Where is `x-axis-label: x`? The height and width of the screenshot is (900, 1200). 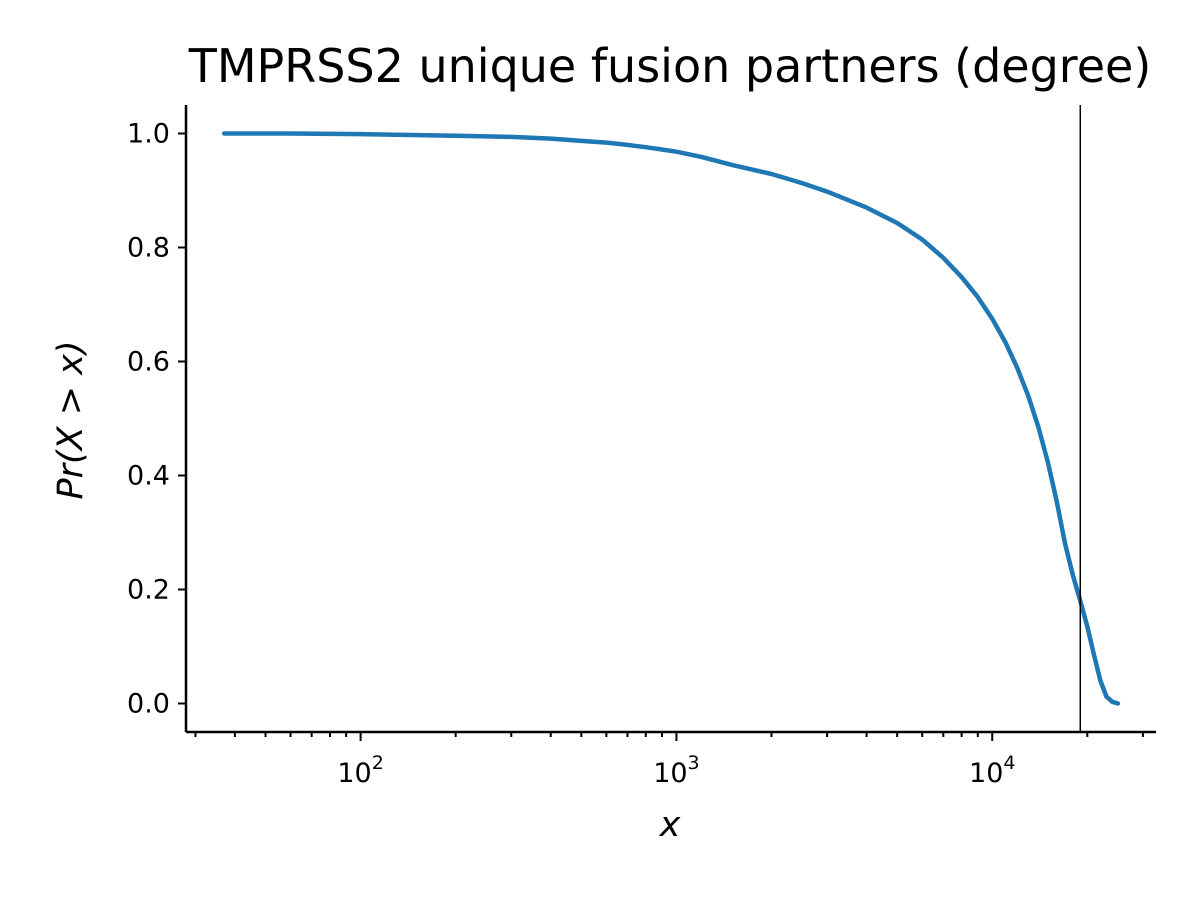
x-axis-label: x is located at coordinates (670, 825).